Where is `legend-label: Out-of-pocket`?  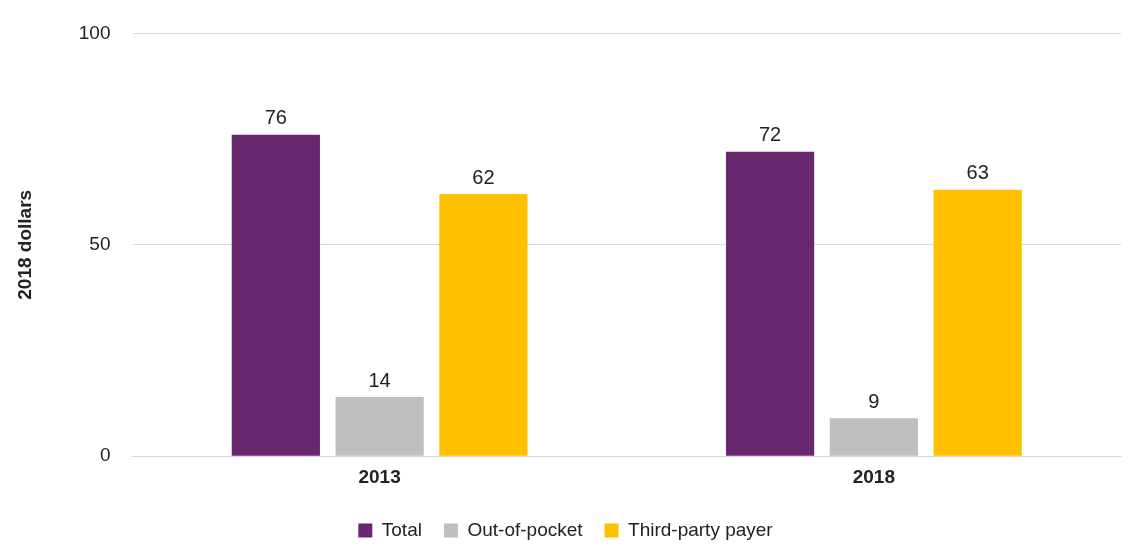 legend-label: Out-of-pocket is located at coordinates (525, 529).